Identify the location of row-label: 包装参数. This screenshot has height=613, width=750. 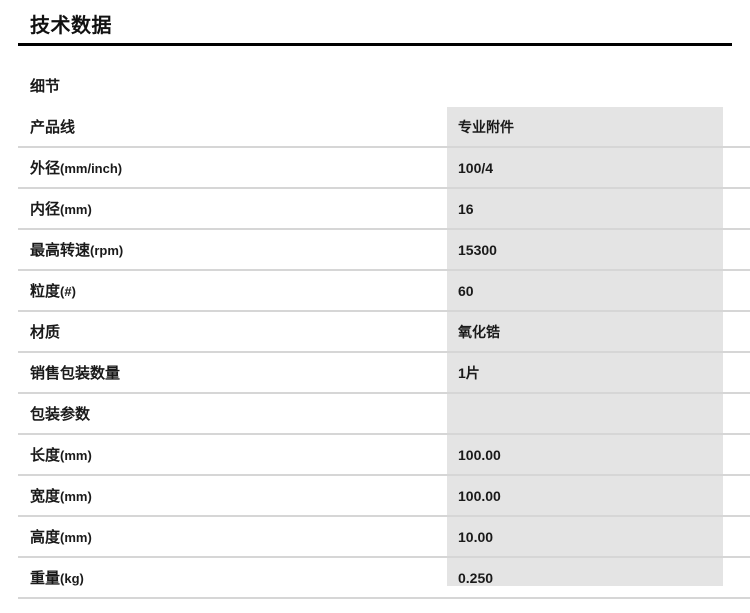
(60, 414).